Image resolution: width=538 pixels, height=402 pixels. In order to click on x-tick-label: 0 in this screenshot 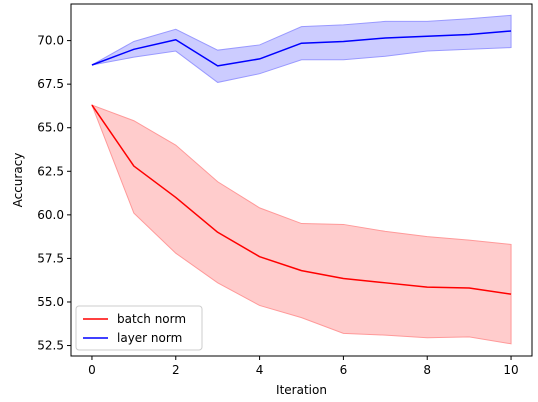, I will do `click(92, 370)`.